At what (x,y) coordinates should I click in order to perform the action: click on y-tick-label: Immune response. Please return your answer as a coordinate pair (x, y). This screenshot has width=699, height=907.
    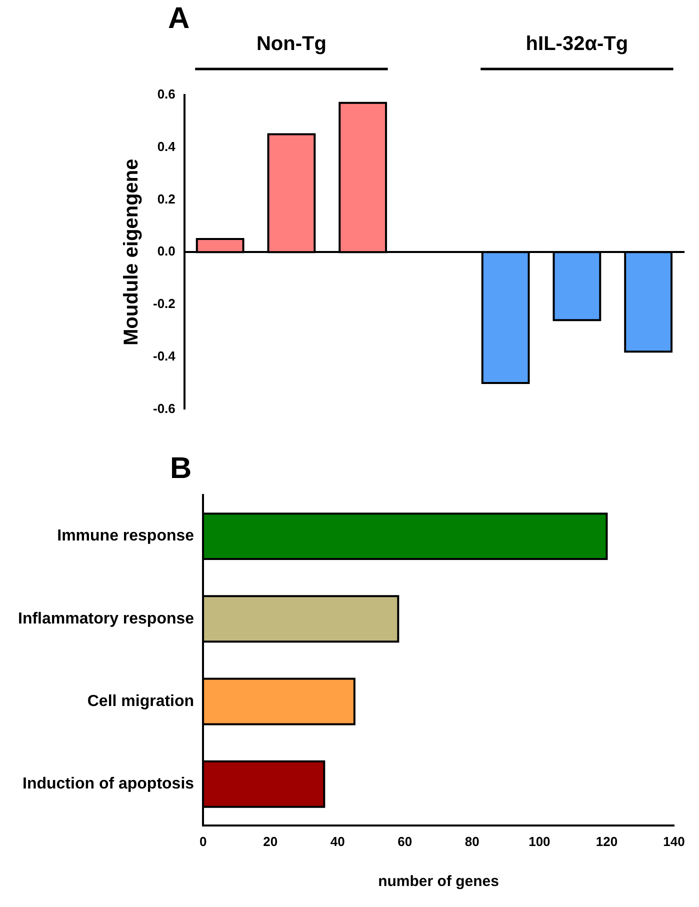
    Looking at the image, I should click on (125, 536).